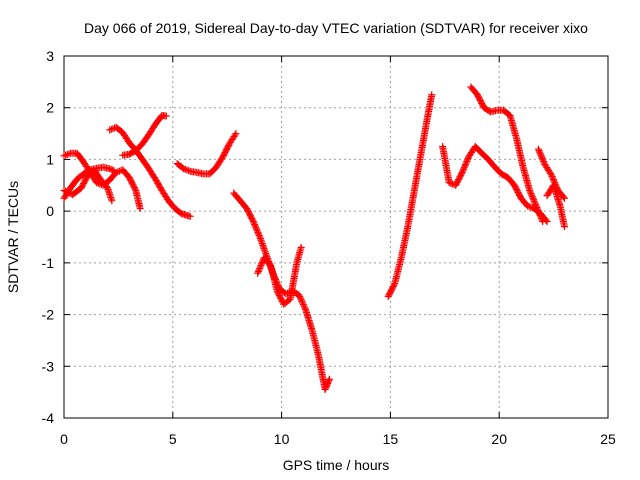 Image resolution: width=640 pixels, height=480 pixels. Describe the element at coordinates (206, 154) in the screenshot. I see `series-arc6` at that location.